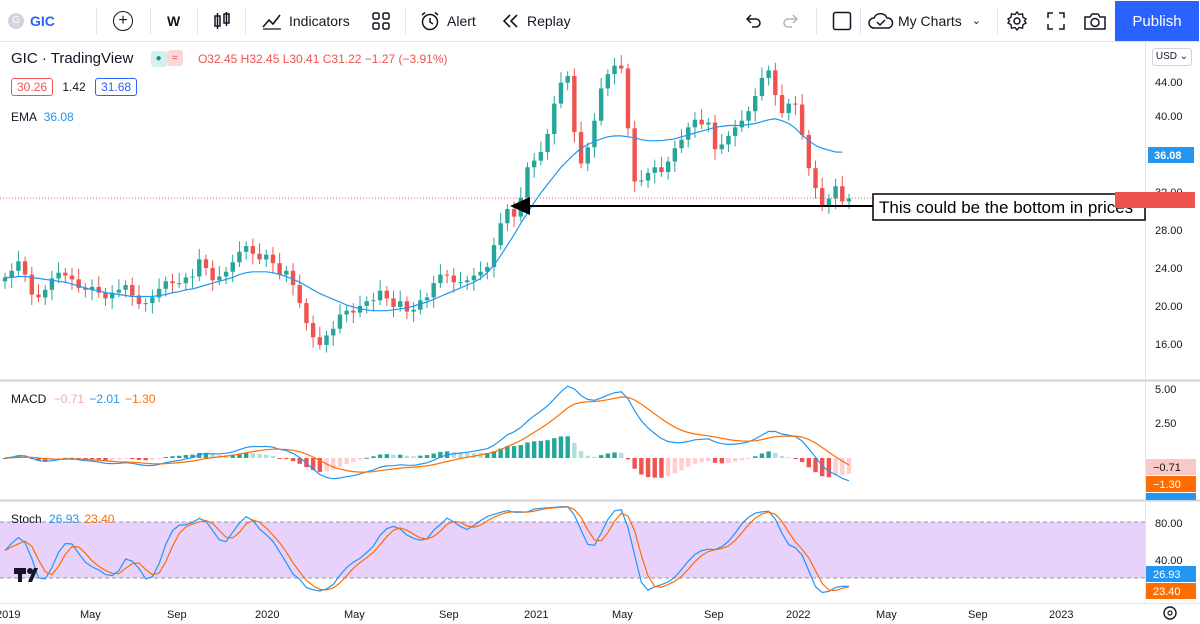 This screenshot has width=1200, height=624. I want to click on macd-line-value: −2.01, so click(104, 399).